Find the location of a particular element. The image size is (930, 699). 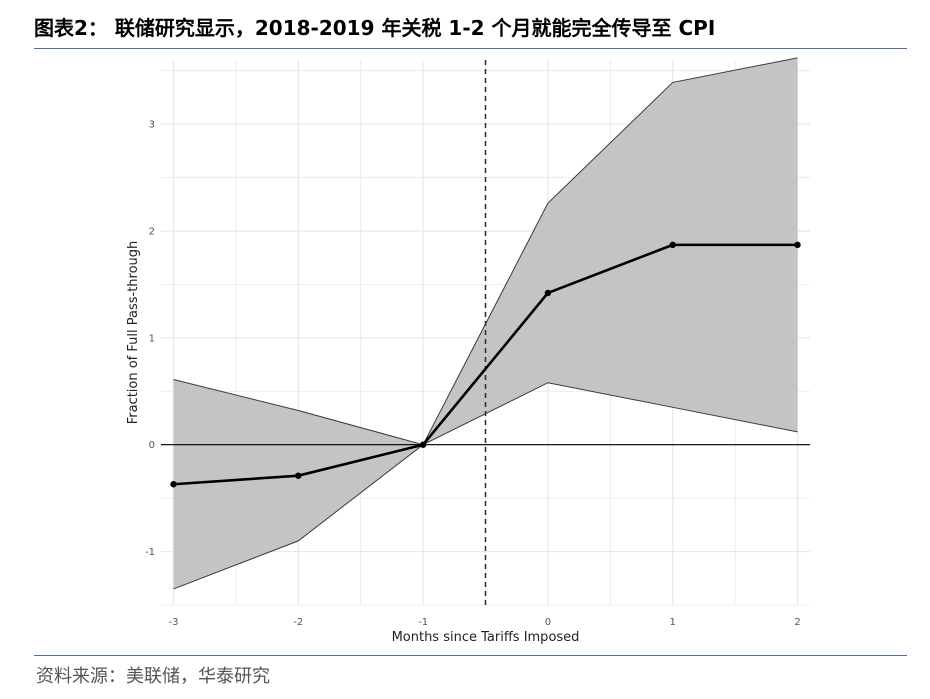

y-tick-label: 0 is located at coordinates (152, 445).